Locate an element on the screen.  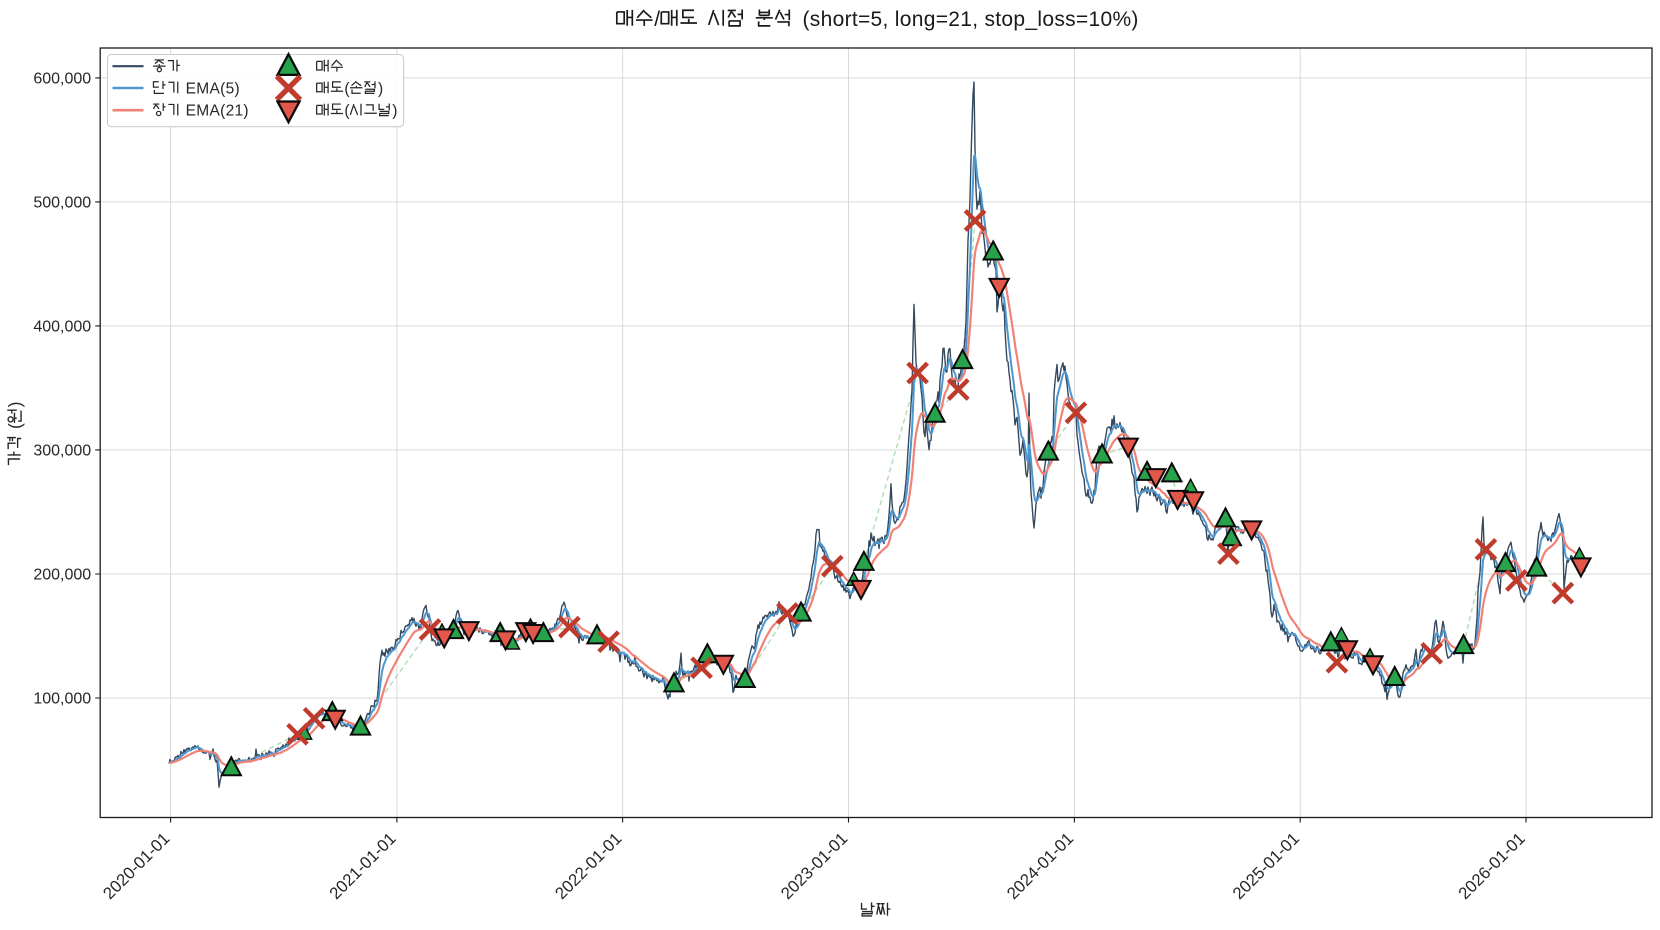
svg-text:(short=5, long=21, stop_loss=1: (short=5, long=21, stop_loss=10%) is located at coordinates (971, 19).